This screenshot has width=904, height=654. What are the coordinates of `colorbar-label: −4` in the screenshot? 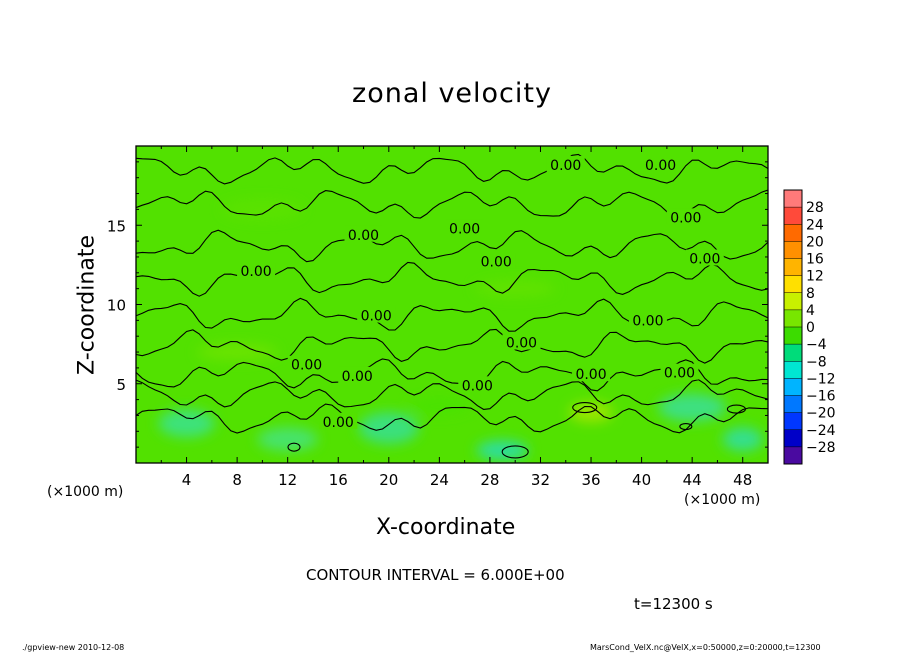 It's located at (816, 345).